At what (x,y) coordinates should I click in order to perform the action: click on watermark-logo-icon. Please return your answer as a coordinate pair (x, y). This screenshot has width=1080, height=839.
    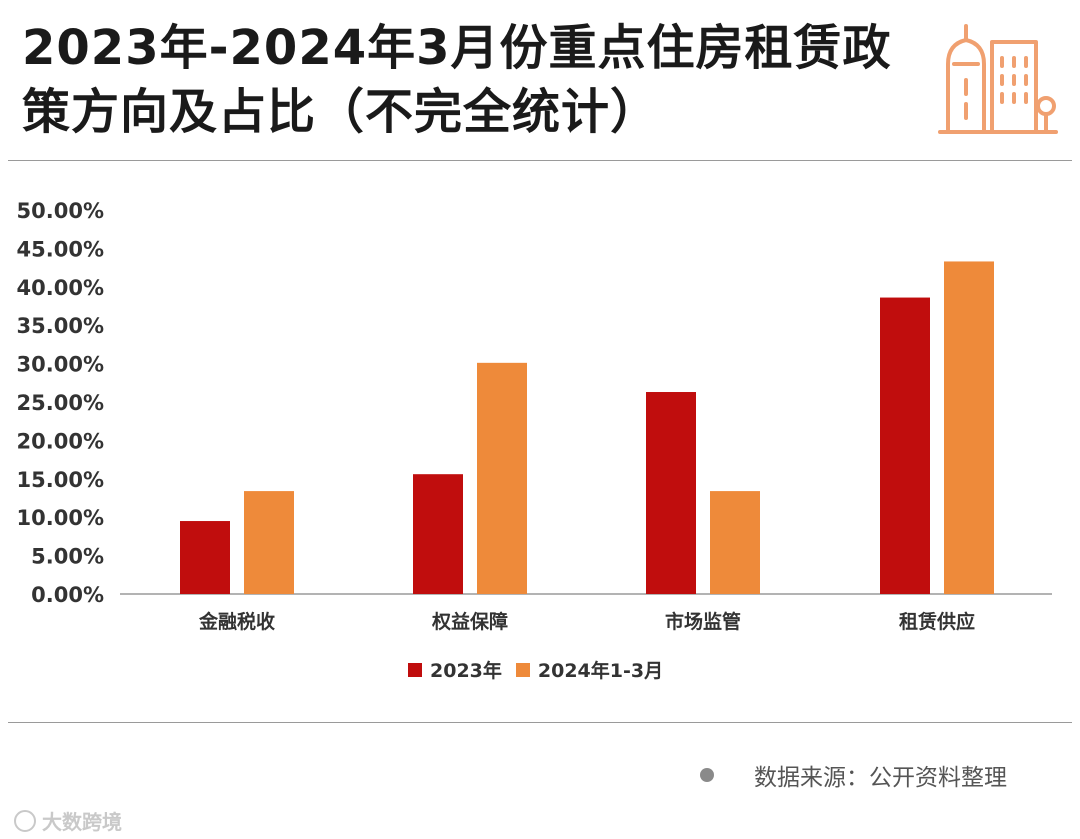
    Looking at the image, I should click on (25, 820).